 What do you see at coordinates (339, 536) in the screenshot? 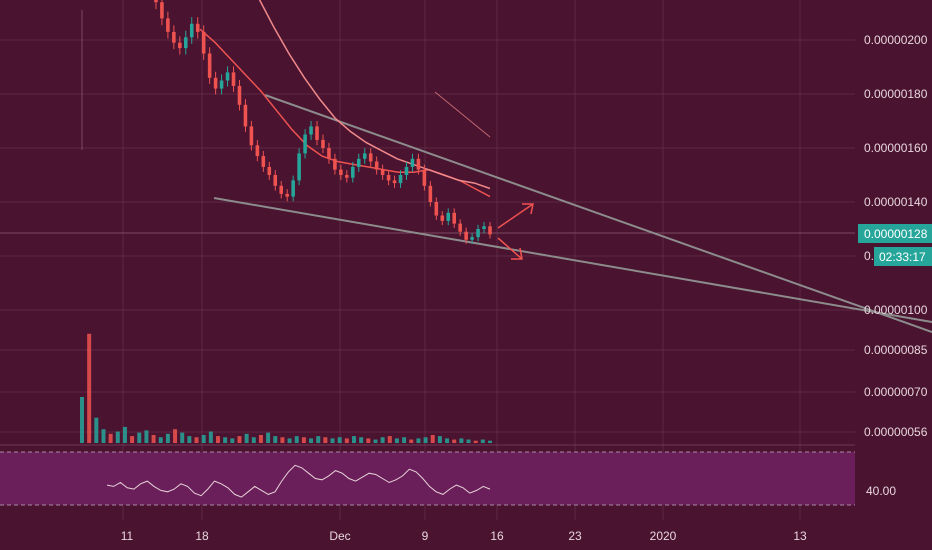
I see `time-tick-label: Dec` at bounding box center [339, 536].